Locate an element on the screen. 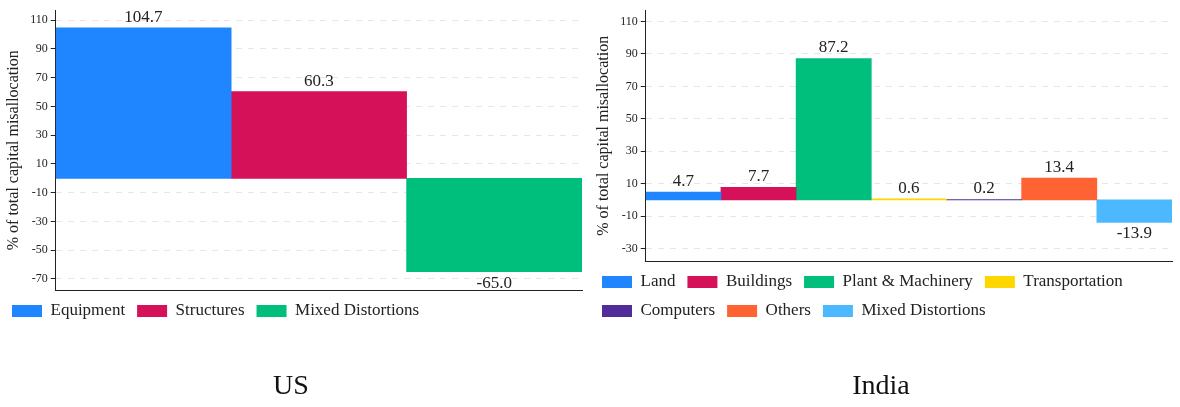 The width and height of the screenshot is (1180, 407). legend-label: Structures is located at coordinates (210, 310).